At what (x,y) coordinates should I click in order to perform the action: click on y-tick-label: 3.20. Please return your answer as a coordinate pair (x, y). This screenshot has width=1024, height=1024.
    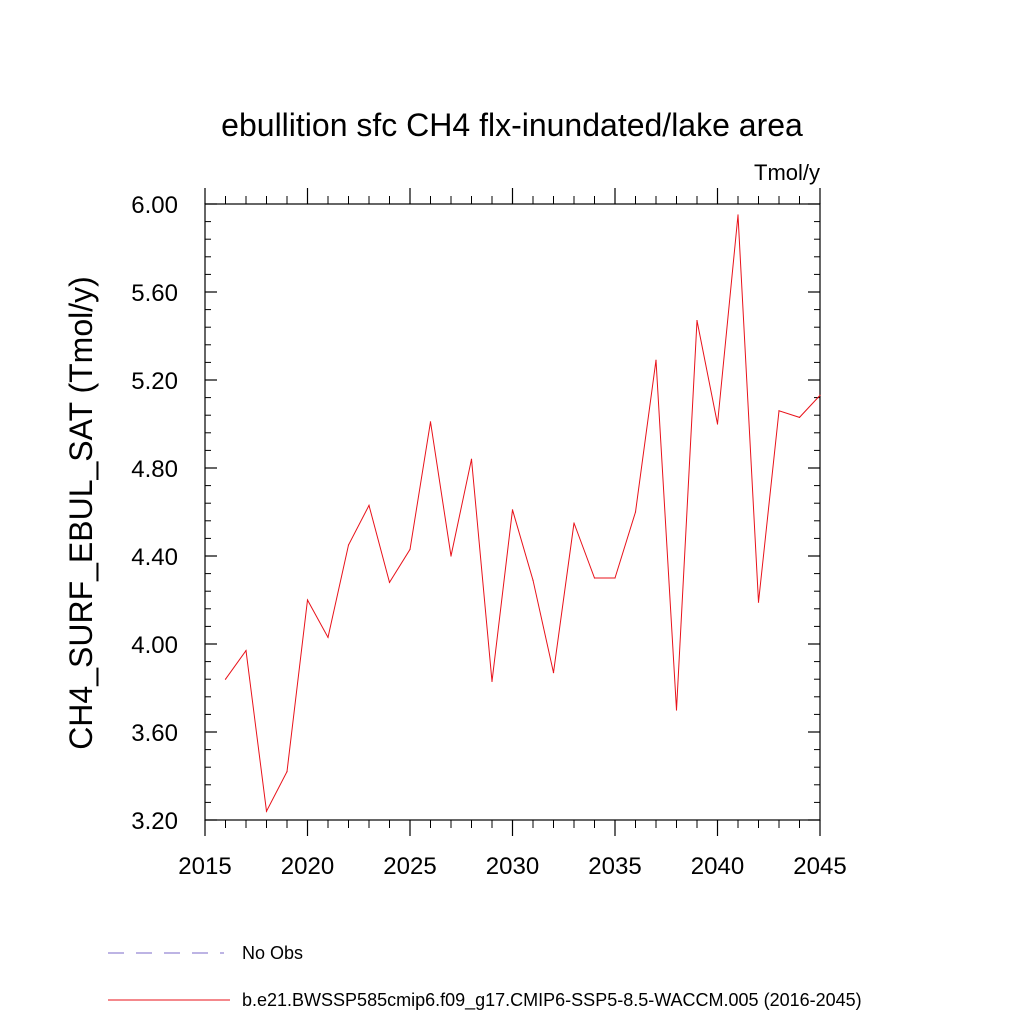
    Looking at the image, I should click on (154, 821).